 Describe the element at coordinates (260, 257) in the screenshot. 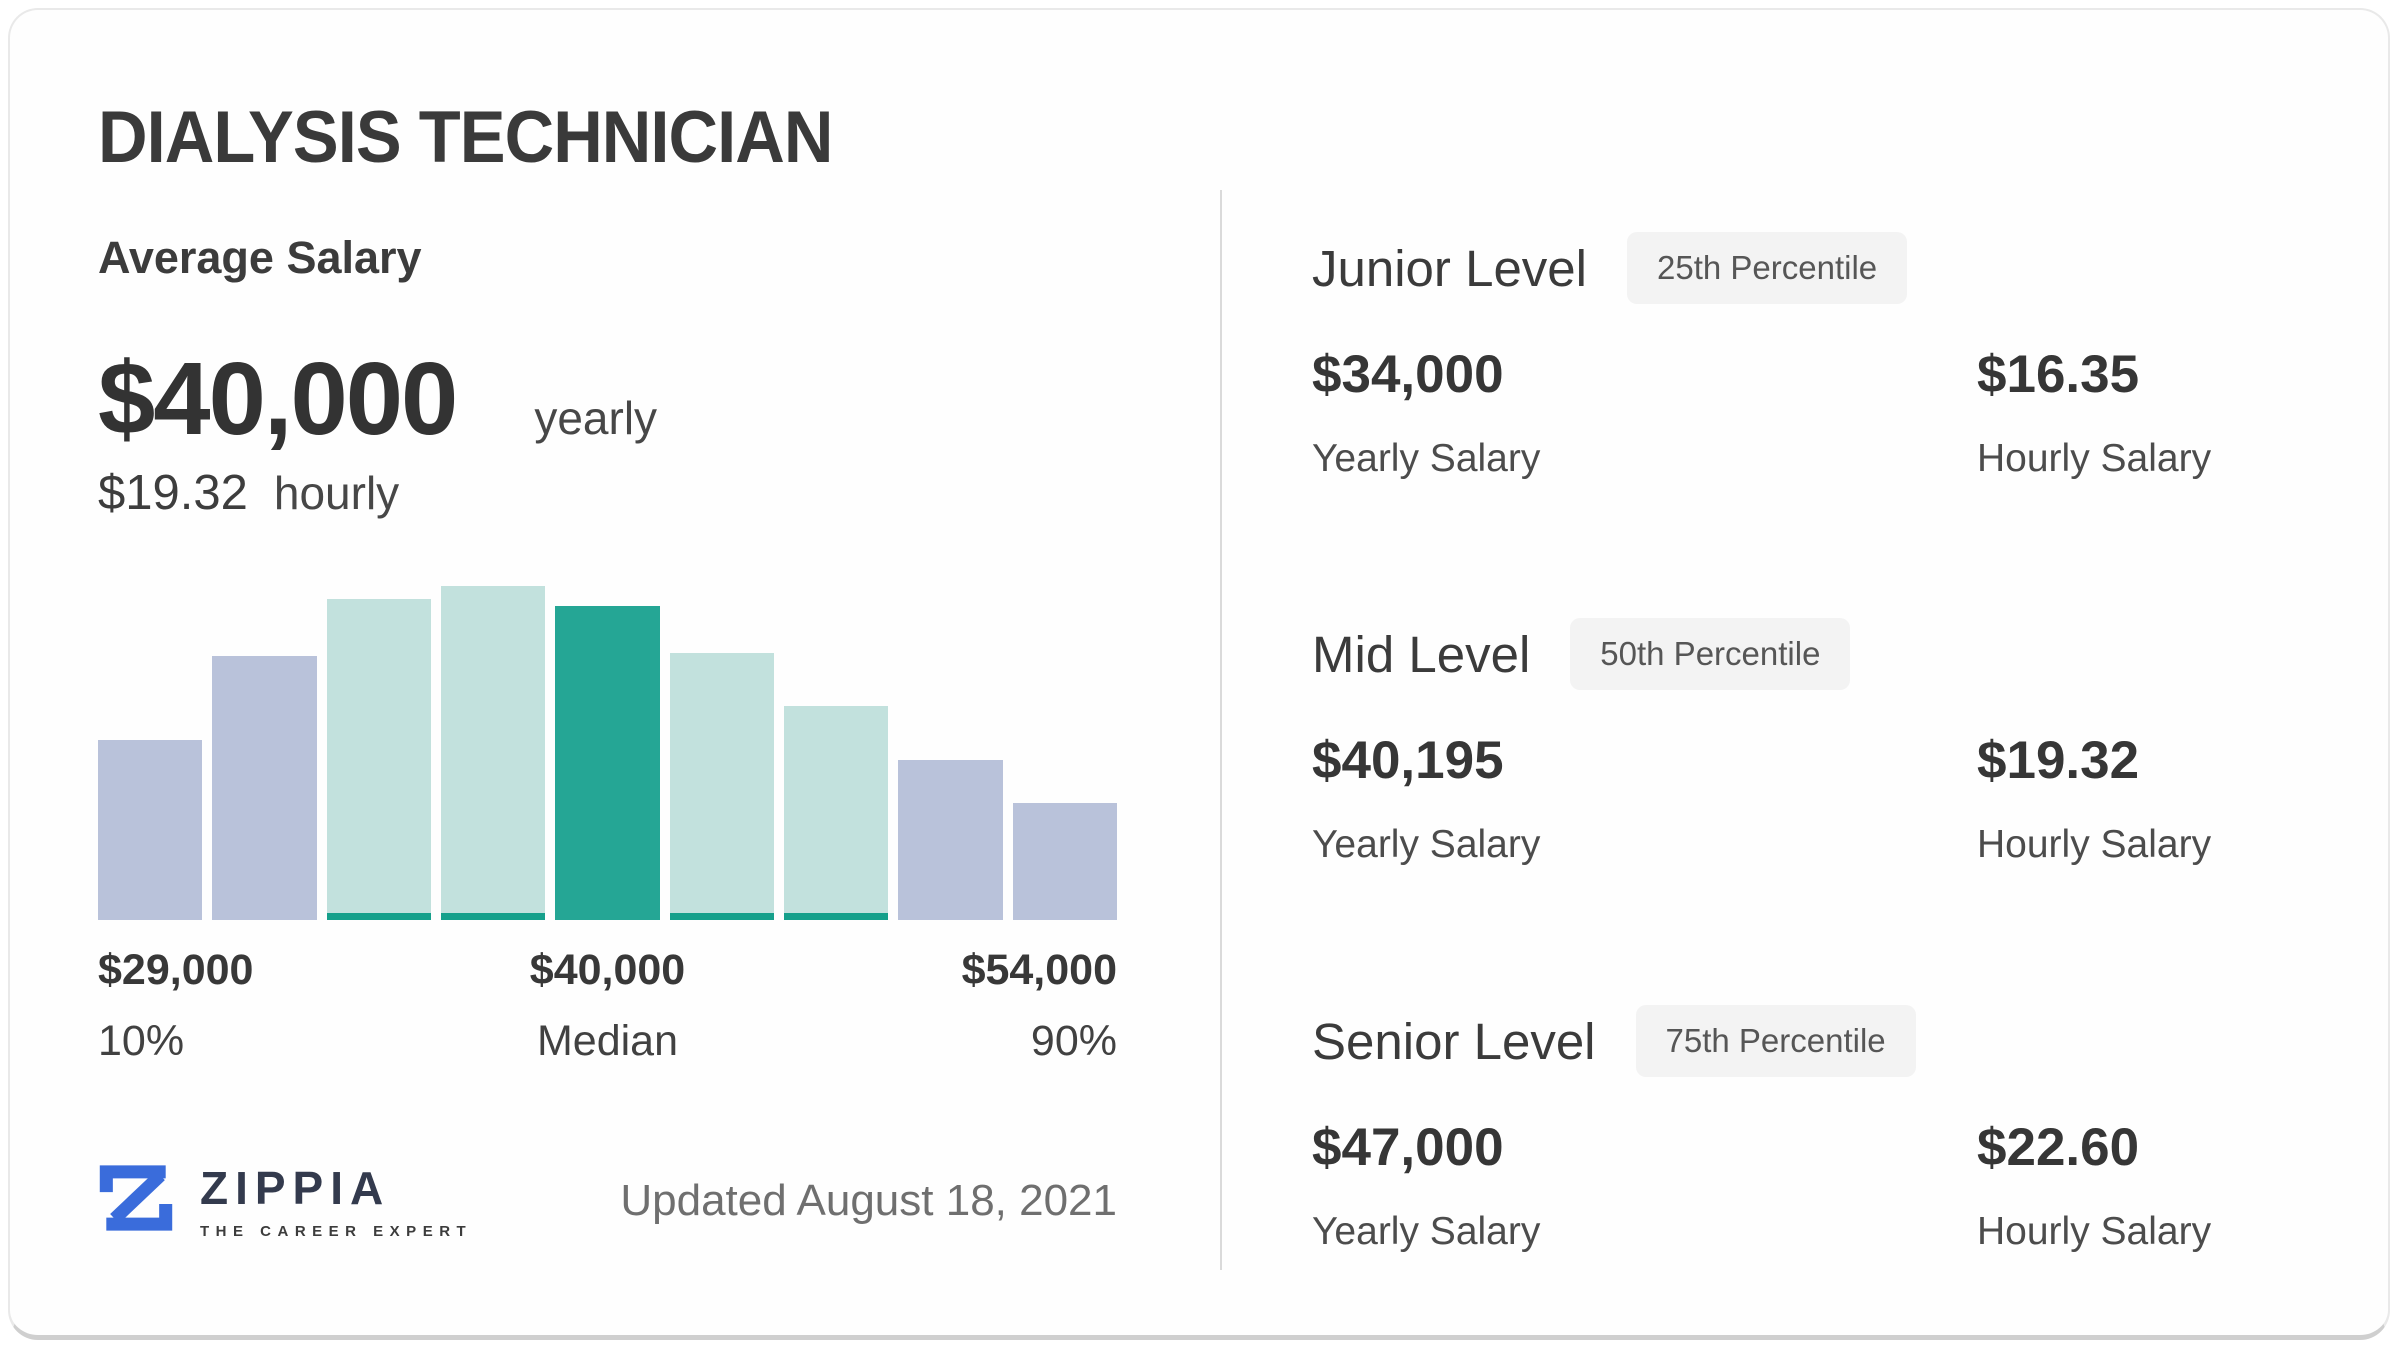

I see `average-salary-label: Average Salary` at that location.